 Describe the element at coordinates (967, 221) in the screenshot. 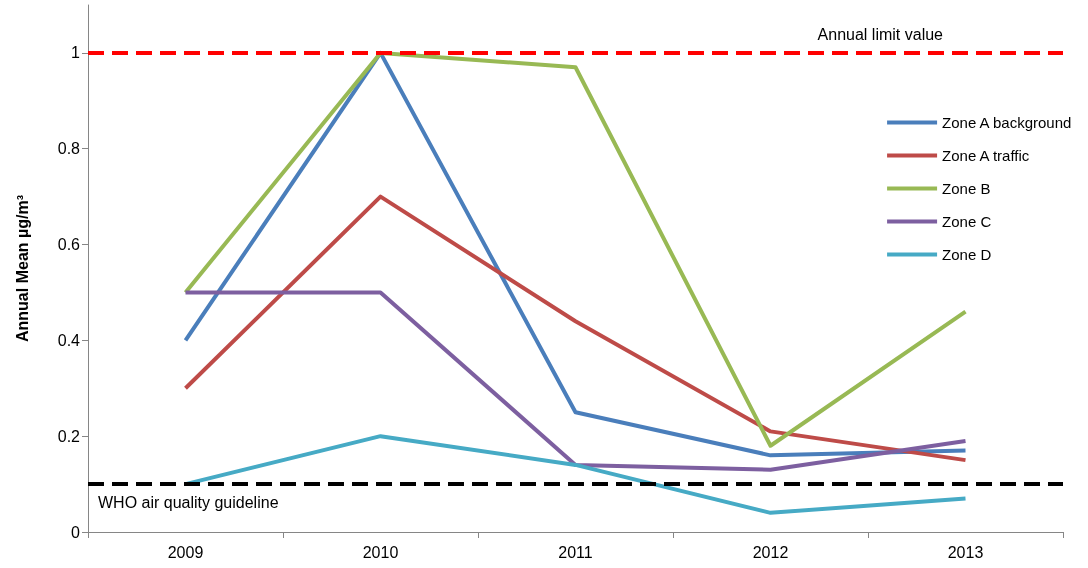

I see `legend-label: Zone C` at that location.